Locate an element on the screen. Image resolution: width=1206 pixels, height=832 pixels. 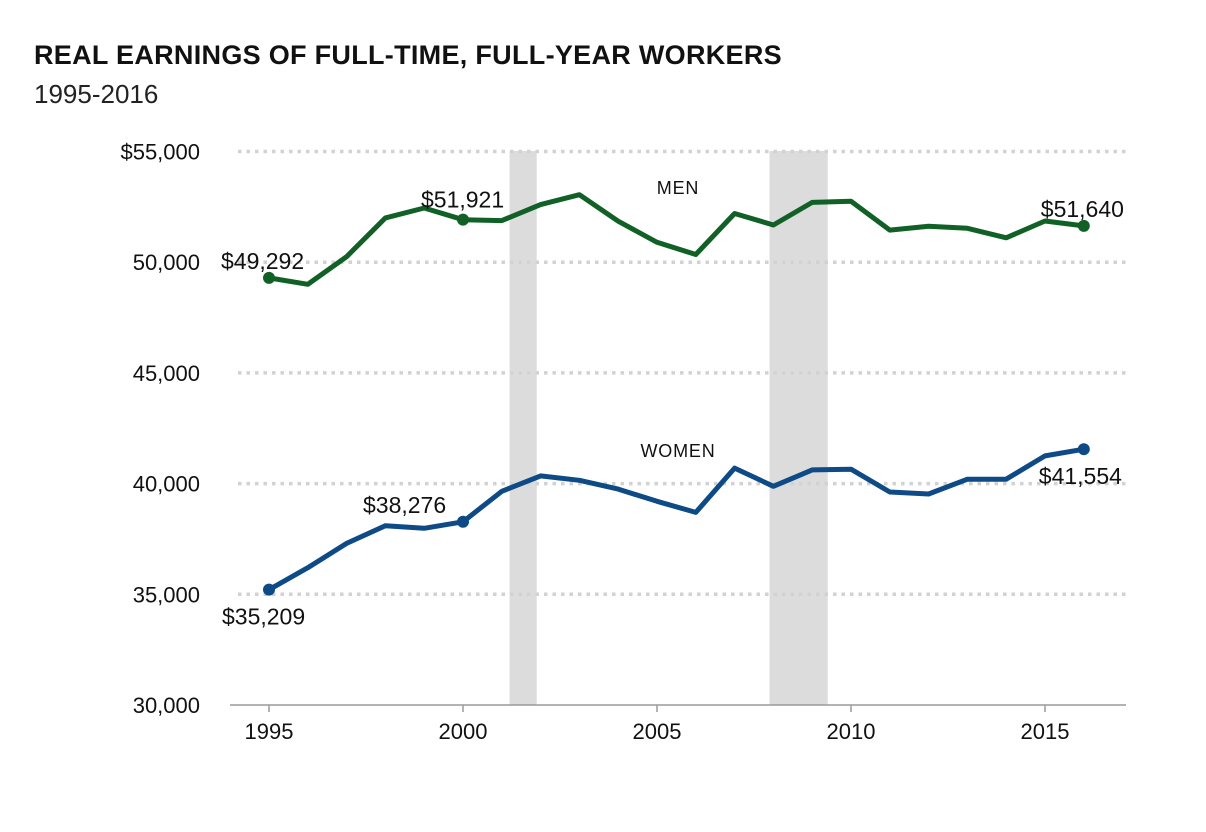
data-label: $41,554 is located at coordinates (1080, 476).